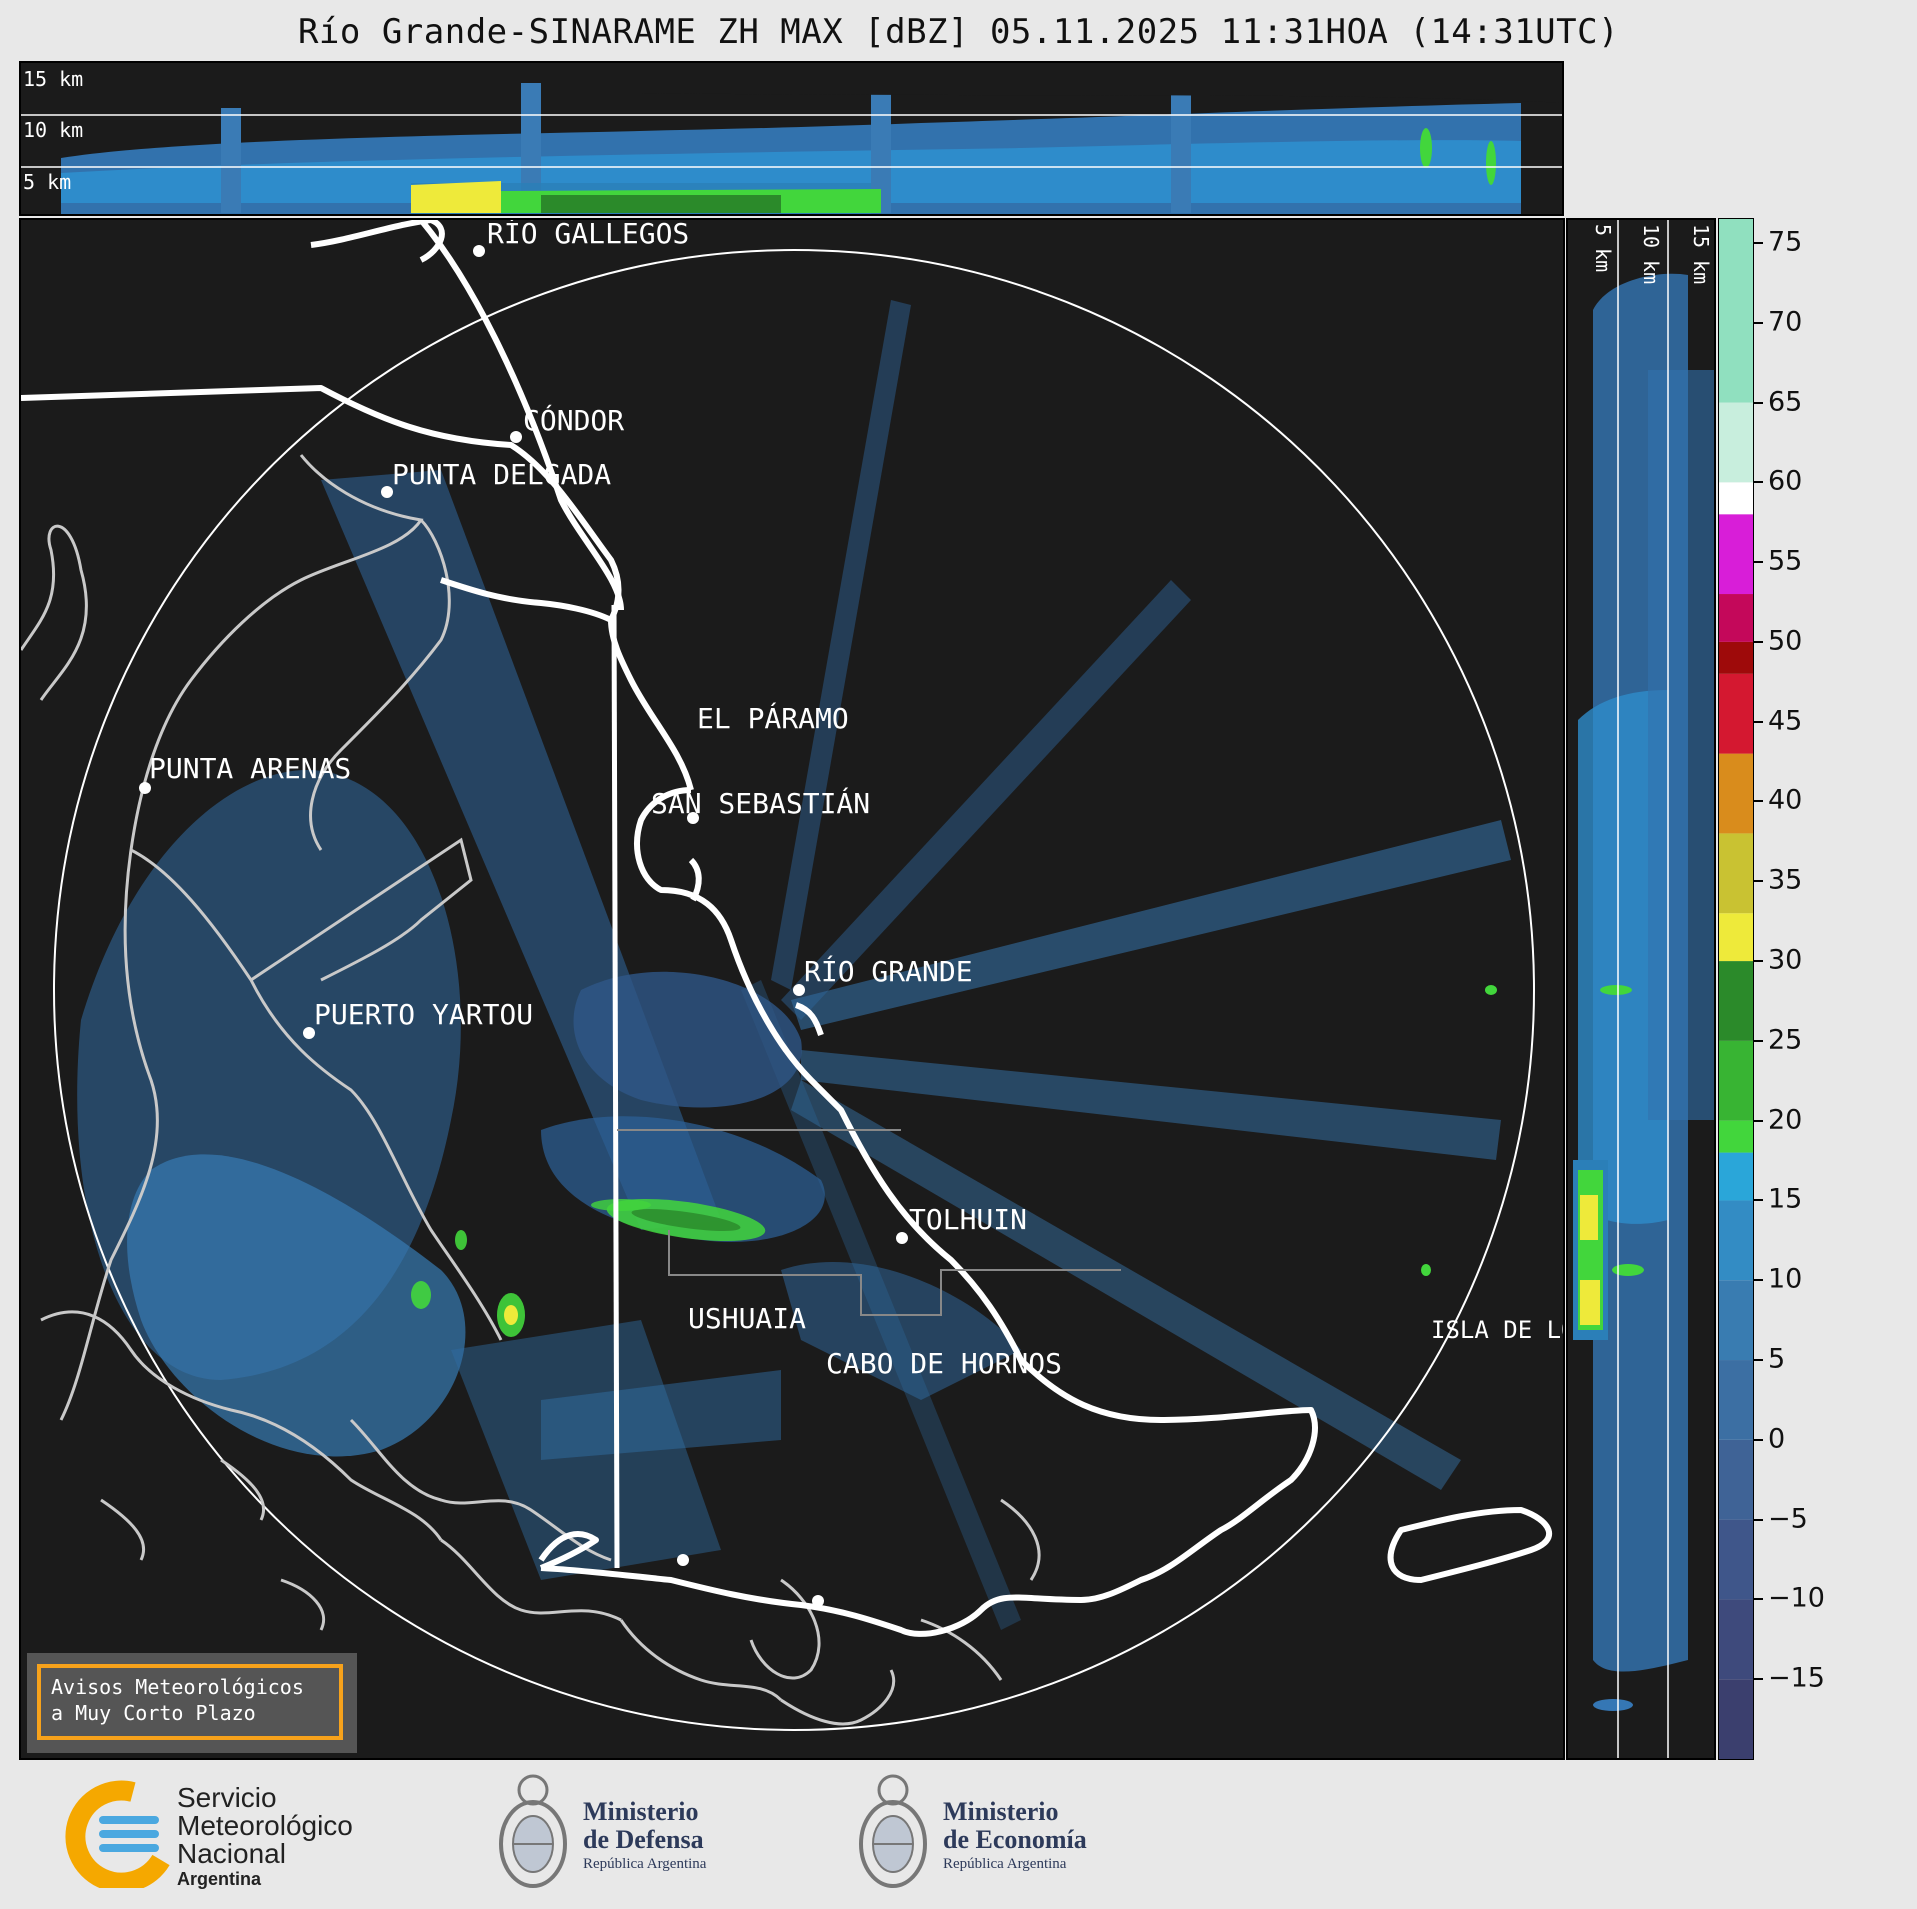 This screenshot has width=1917, height=1909. What do you see at coordinates (1785, 481) in the screenshot?
I see `colorbar-tick-label: 60` at bounding box center [1785, 481].